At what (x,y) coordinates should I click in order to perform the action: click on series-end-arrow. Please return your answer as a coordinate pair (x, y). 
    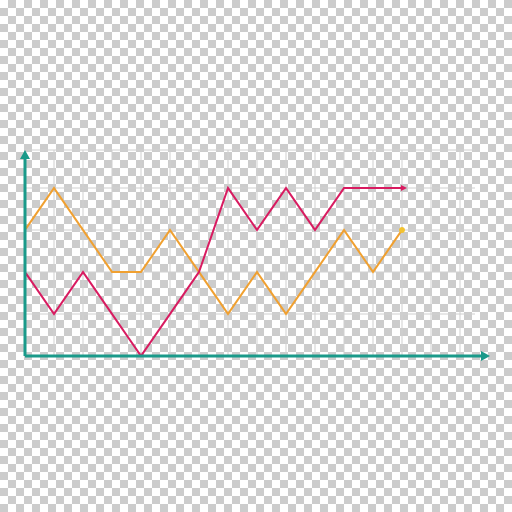
    Looking at the image, I should click on (404, 188).